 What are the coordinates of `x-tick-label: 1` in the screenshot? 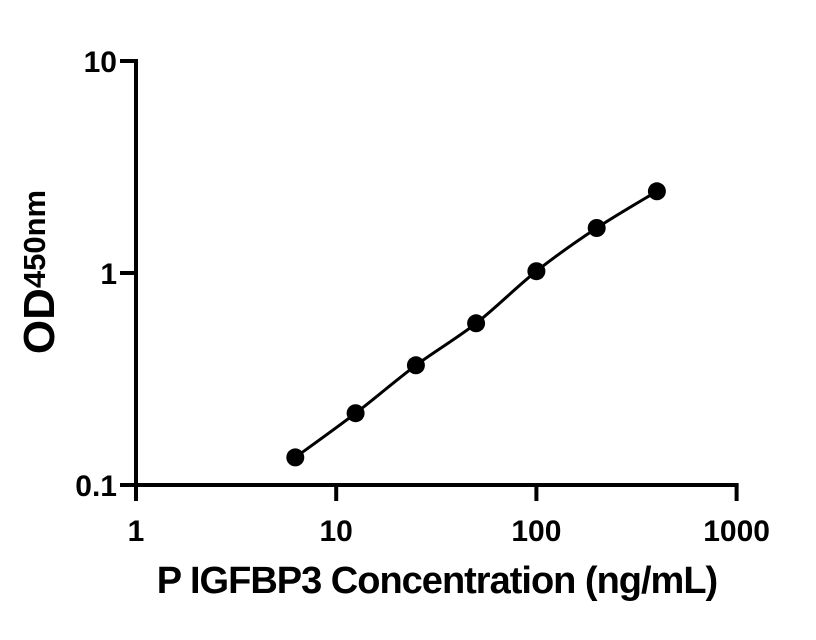 It's located at (136, 531).